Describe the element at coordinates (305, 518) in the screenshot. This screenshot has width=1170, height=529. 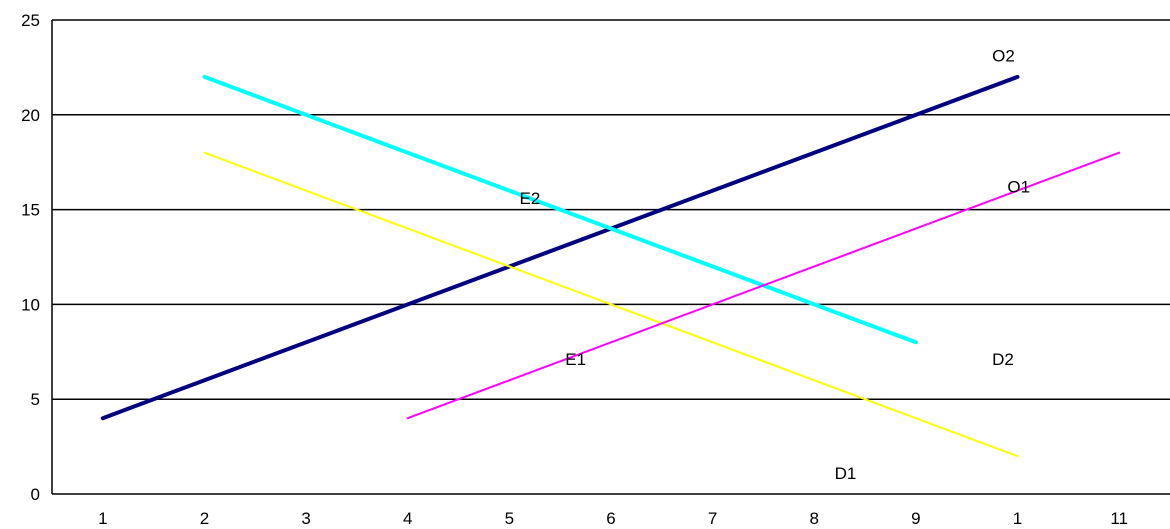
I see `x-tick-label: 3` at that location.